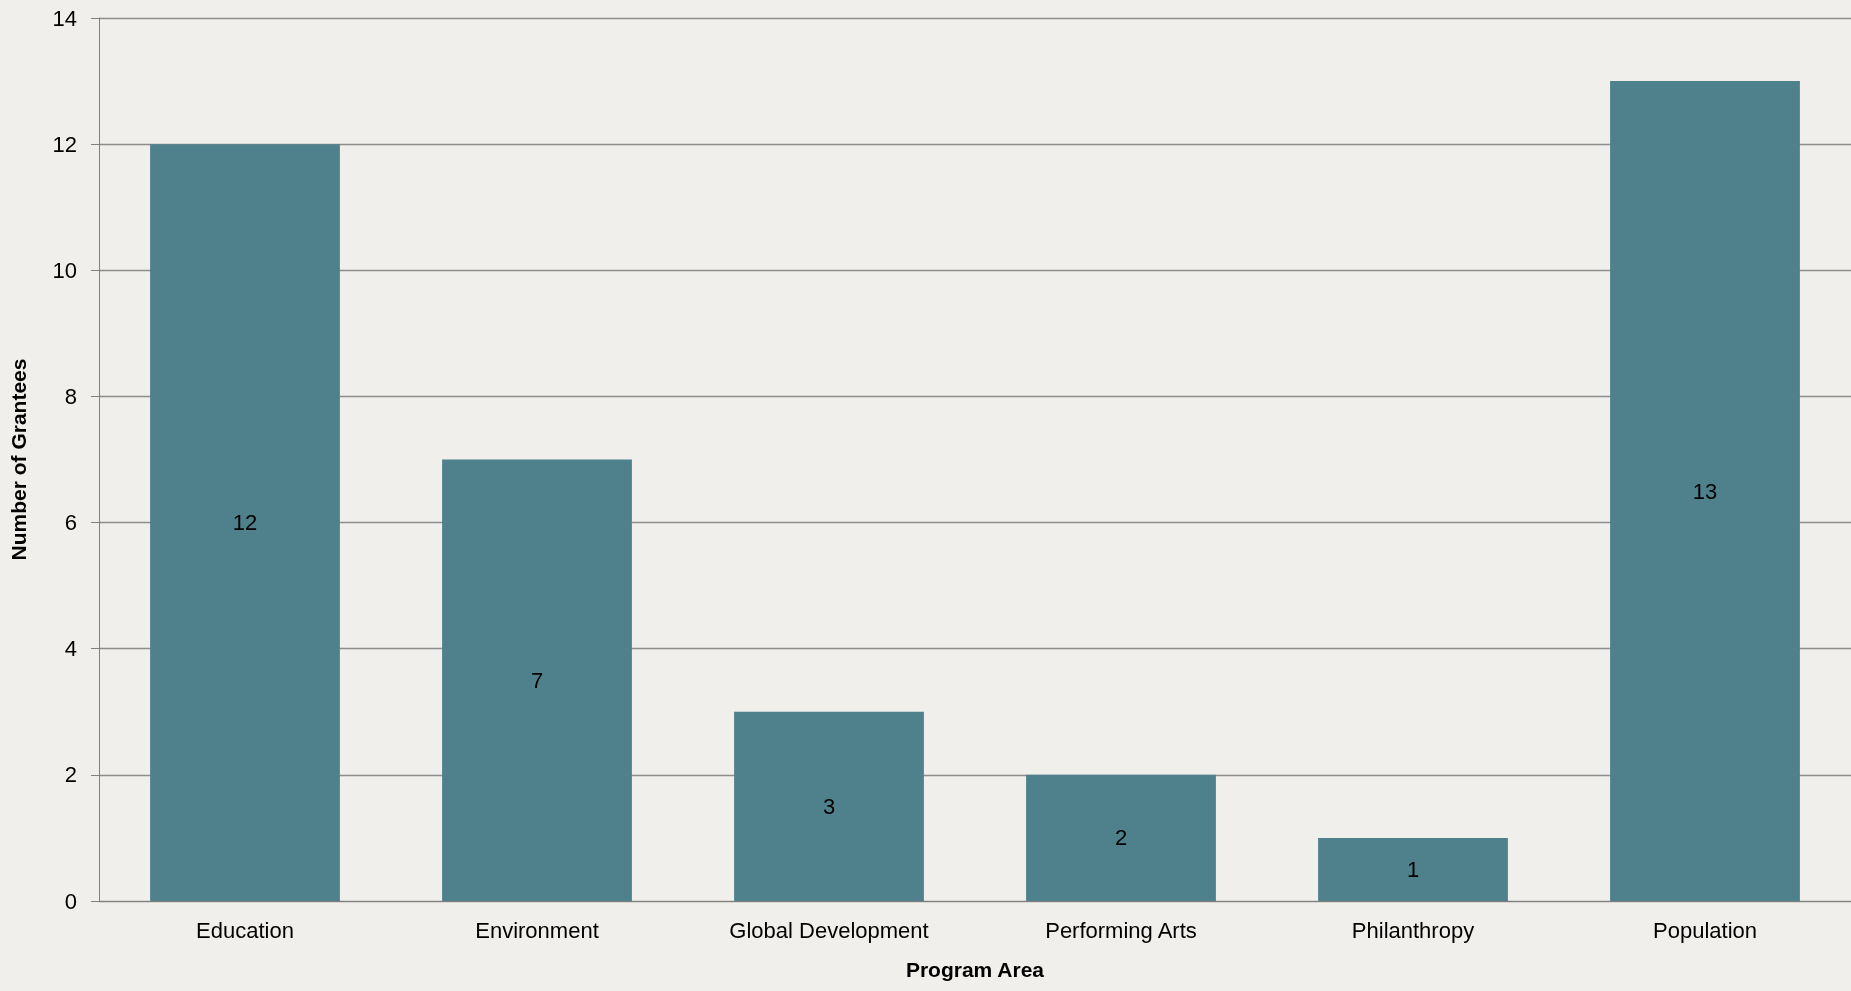 Image resolution: width=1851 pixels, height=991 pixels. What do you see at coordinates (975, 969) in the screenshot?
I see `x-axis-title: Program Area` at bounding box center [975, 969].